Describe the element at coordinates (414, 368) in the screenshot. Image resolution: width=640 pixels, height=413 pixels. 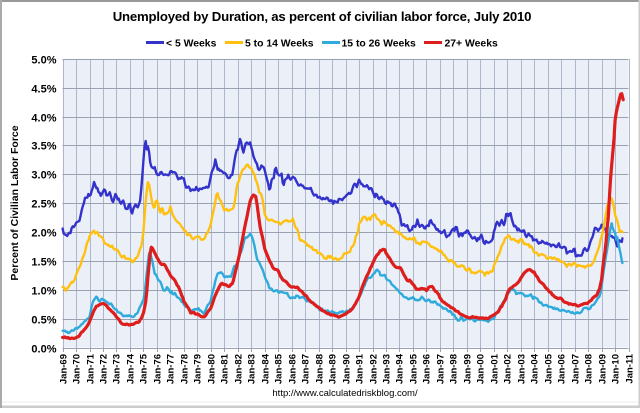
I see `svg-text: Jan-95` at that location.